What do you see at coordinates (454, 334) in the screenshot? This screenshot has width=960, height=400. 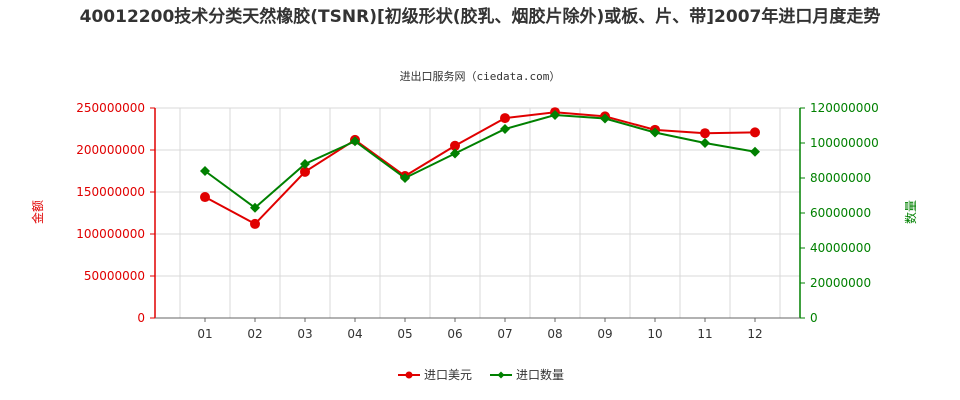 I see `x-tick-label: 06` at bounding box center [454, 334].